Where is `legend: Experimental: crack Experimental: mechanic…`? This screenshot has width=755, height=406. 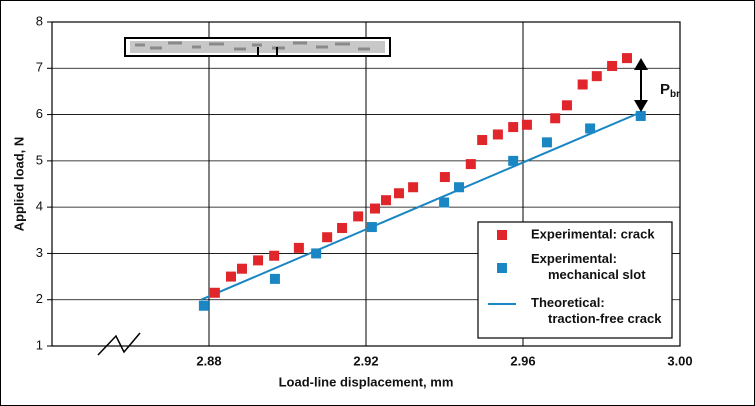 legend: Experimental: crack Experimental: mechanic… is located at coordinates (575, 280).